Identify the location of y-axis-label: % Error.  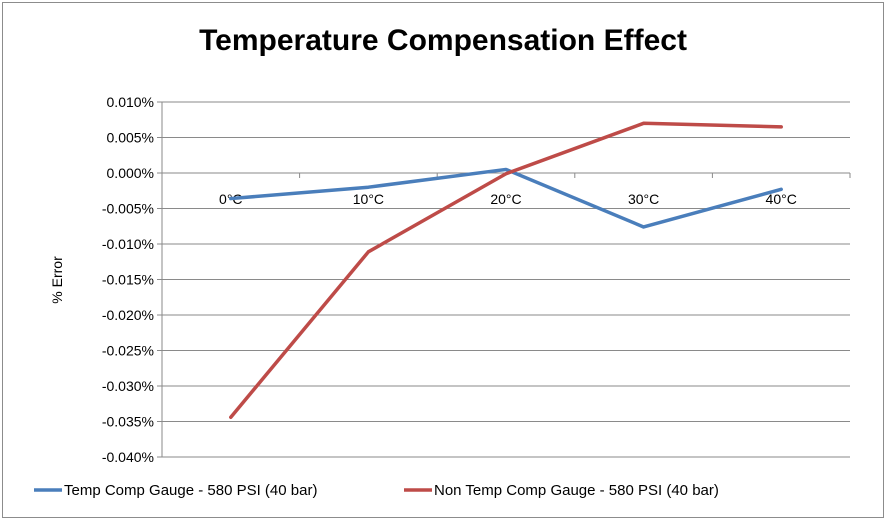
(57, 280).